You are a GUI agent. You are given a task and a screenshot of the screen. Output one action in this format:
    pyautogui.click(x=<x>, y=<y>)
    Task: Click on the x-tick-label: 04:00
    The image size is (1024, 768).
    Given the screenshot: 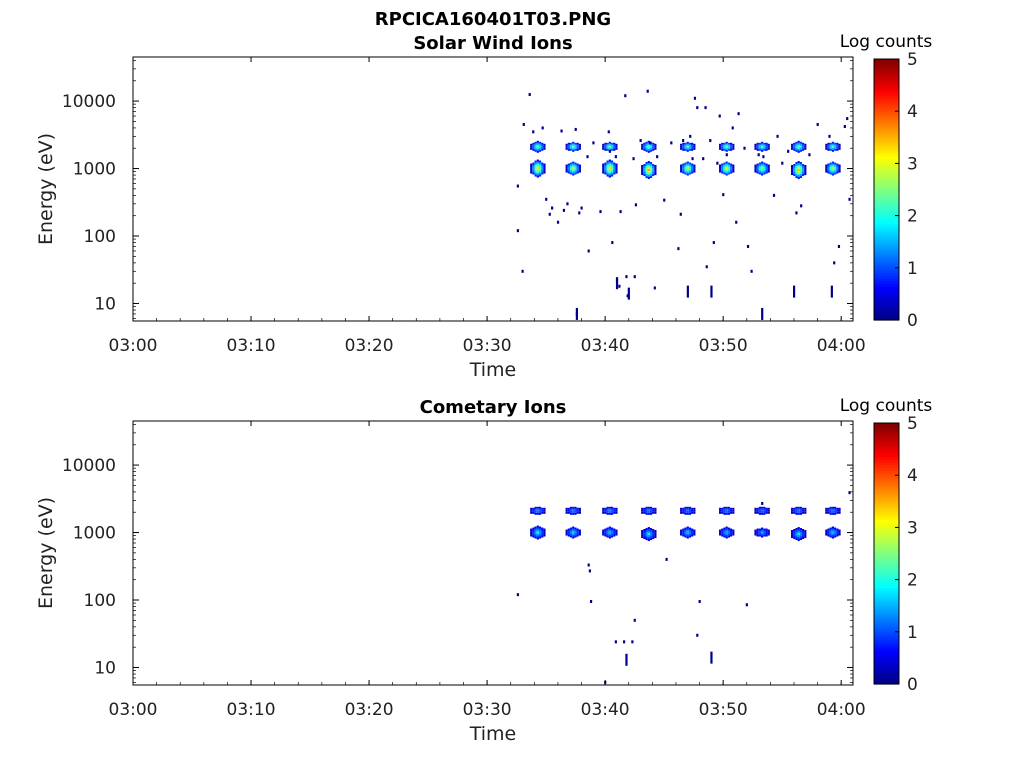 What is the action you would take?
    pyautogui.click(x=841, y=346)
    